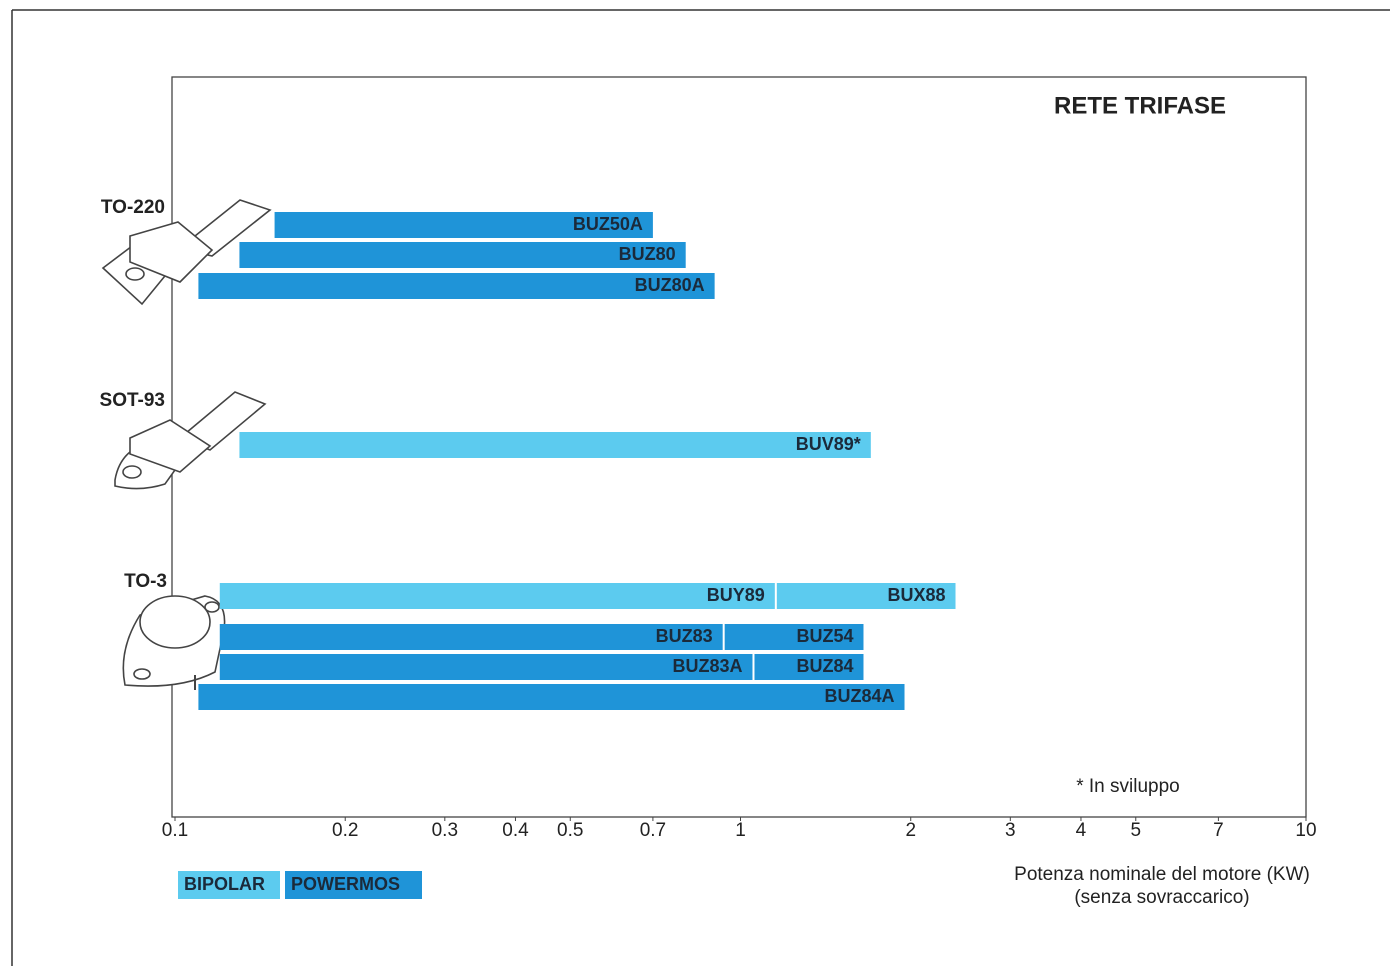  What do you see at coordinates (824, 636) in the screenshot?
I see `bar-label: BUZ54` at bounding box center [824, 636].